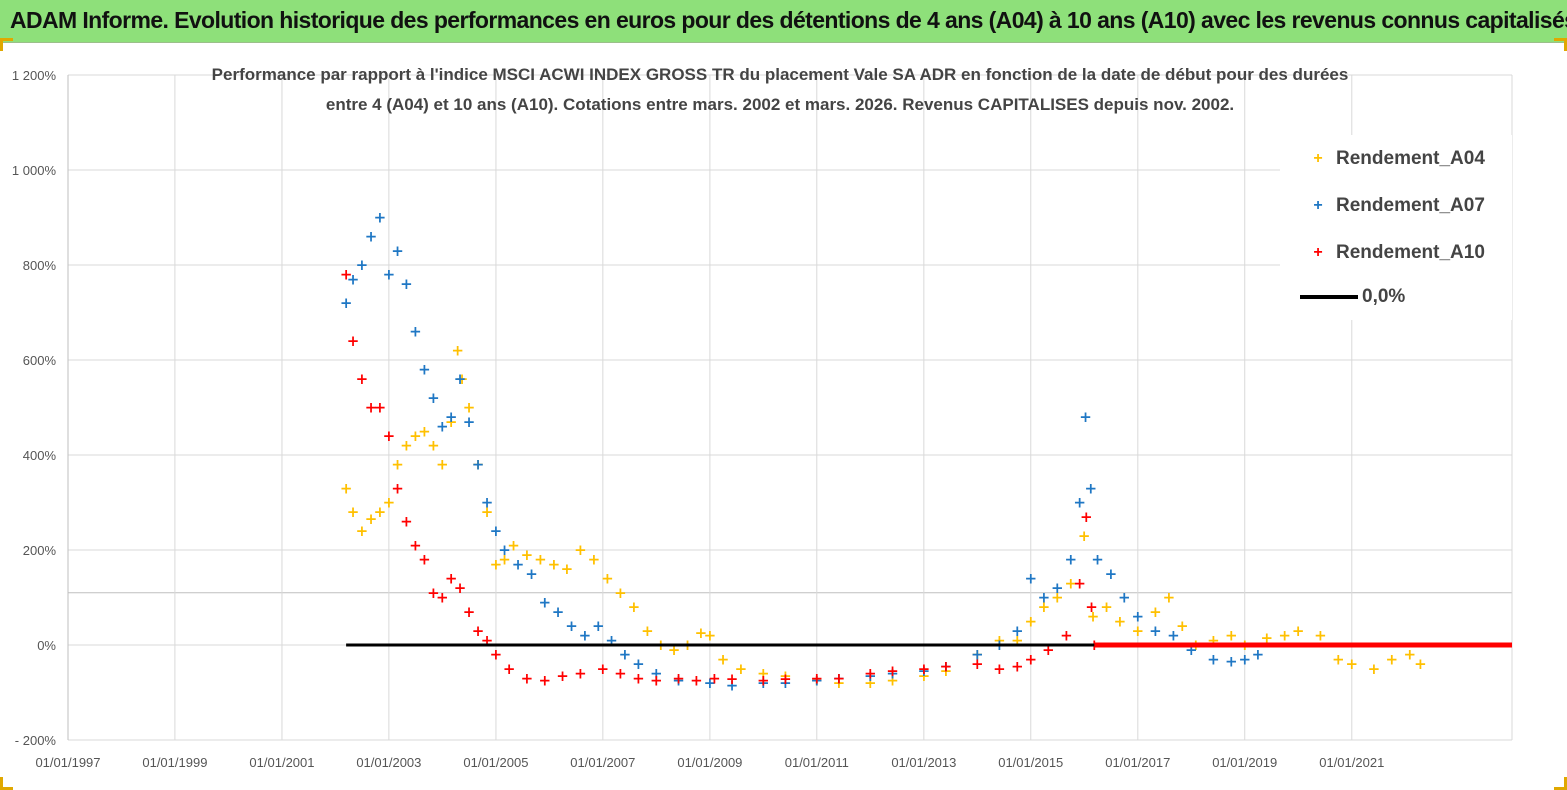 This screenshot has width=1567, height=790. What do you see at coordinates (388, 762) in the screenshot?
I see `x-tick-label: 01/01/2003` at bounding box center [388, 762].